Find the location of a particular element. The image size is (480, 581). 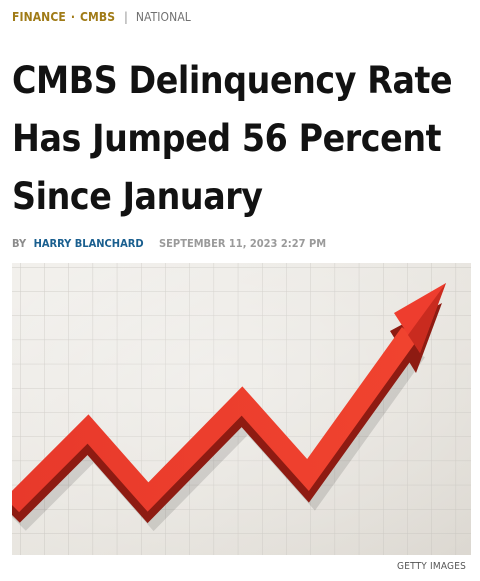

image-credit: GETTY IMAGES is located at coordinates (431, 566).